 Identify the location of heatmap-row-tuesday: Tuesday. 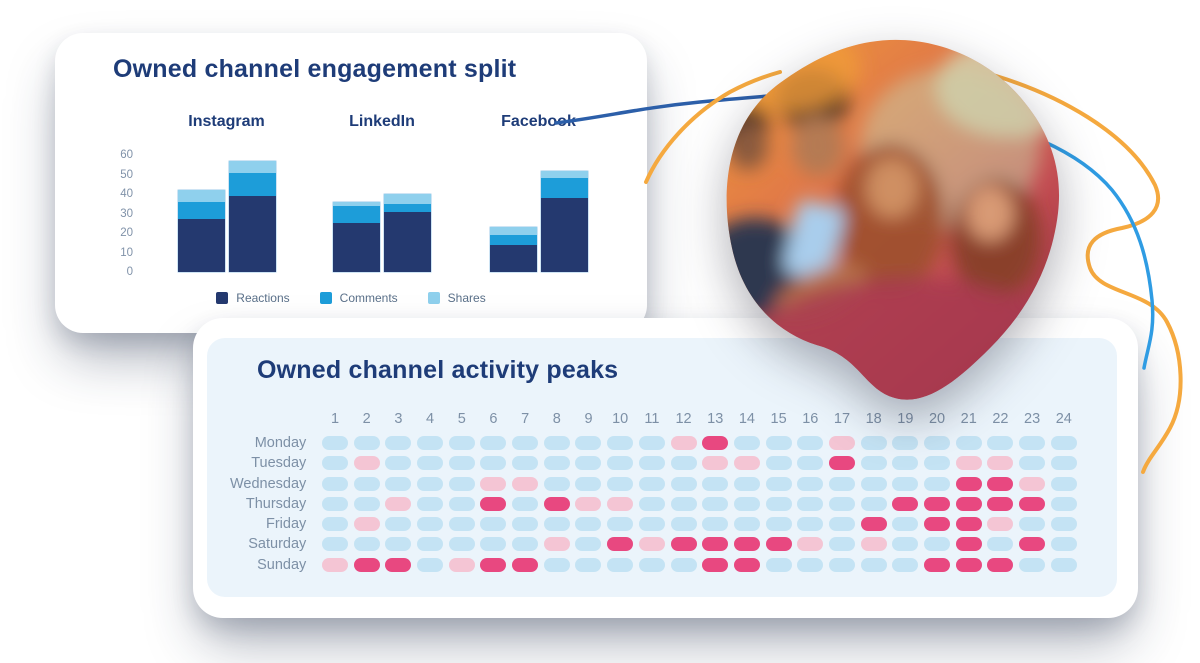
(665, 463).